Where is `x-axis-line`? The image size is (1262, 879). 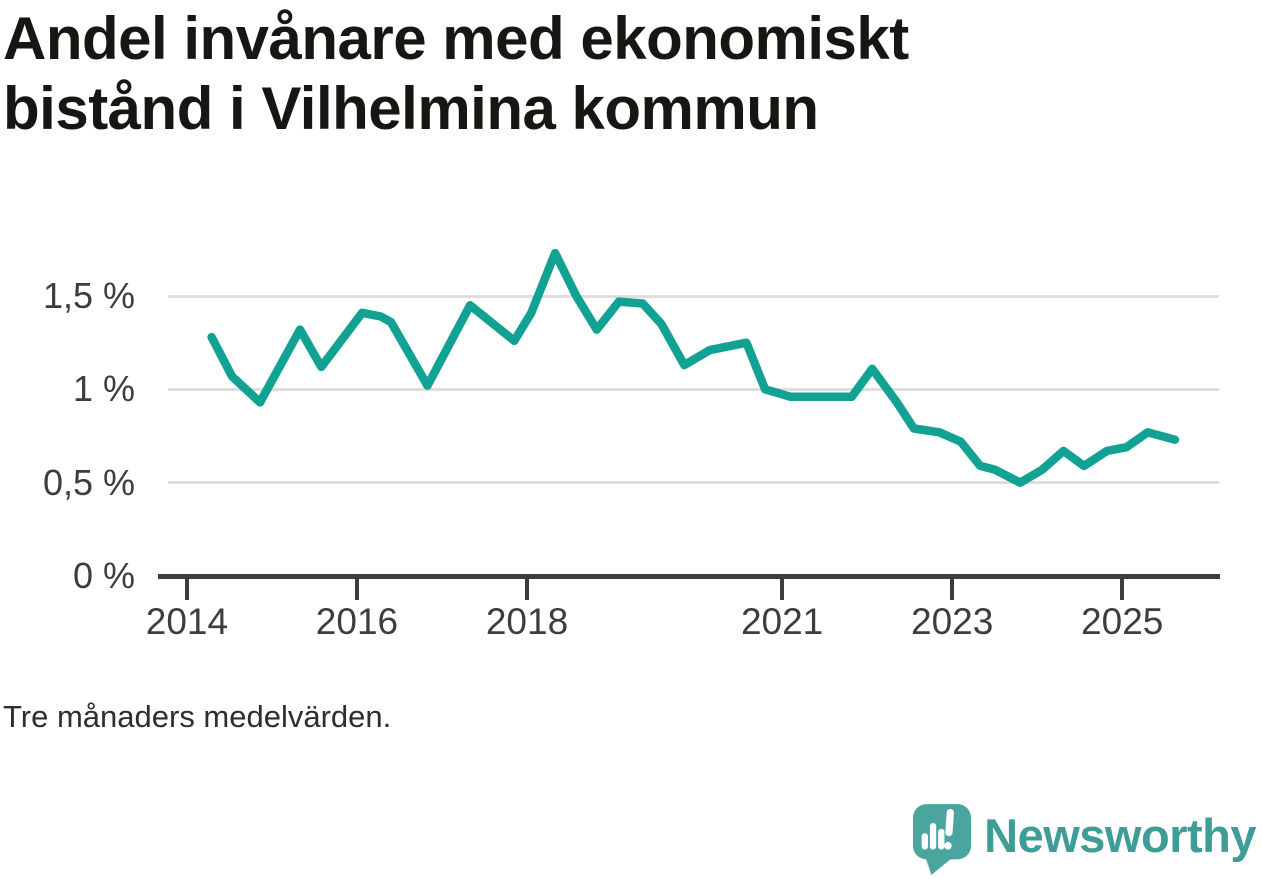 x-axis-line is located at coordinates (689, 576).